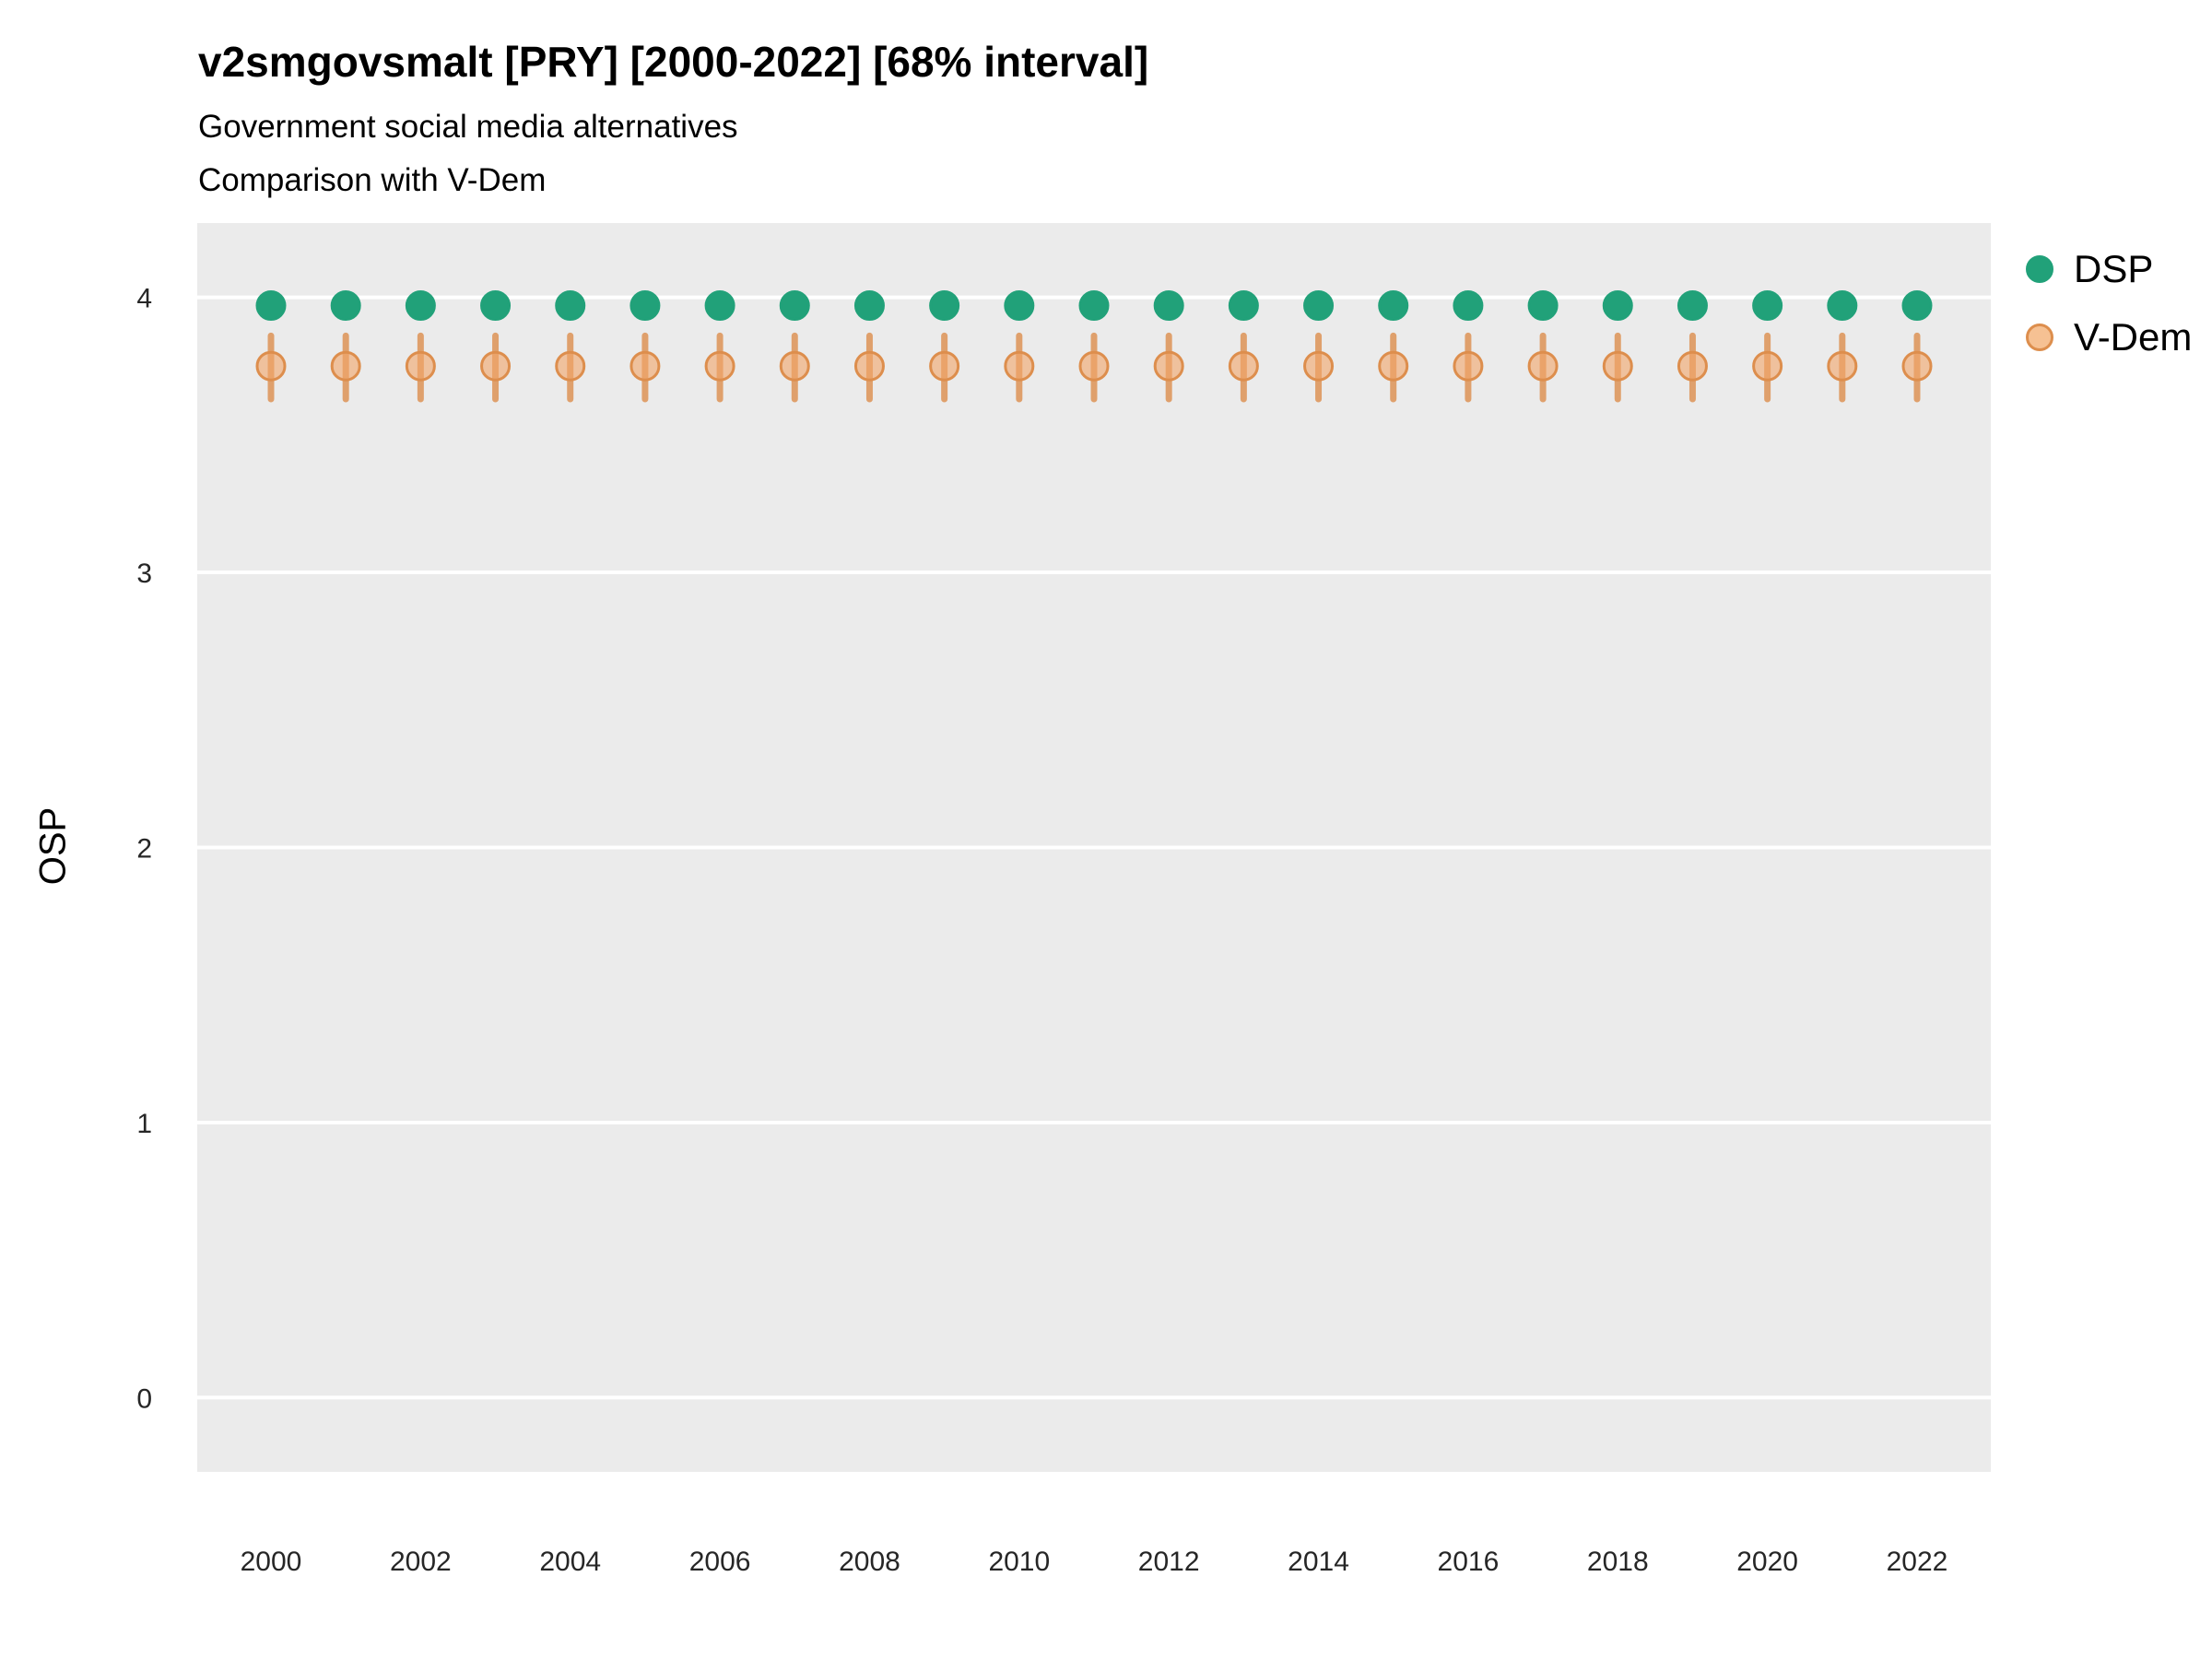 The image size is (2212, 1659). I want to click on x-tick-label: 2020, so click(1767, 1562).